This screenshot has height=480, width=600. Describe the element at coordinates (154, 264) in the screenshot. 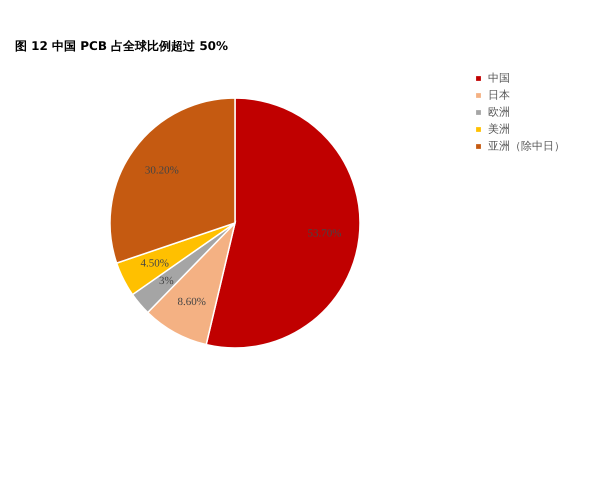

I see `data-label: 4.50%` at that location.